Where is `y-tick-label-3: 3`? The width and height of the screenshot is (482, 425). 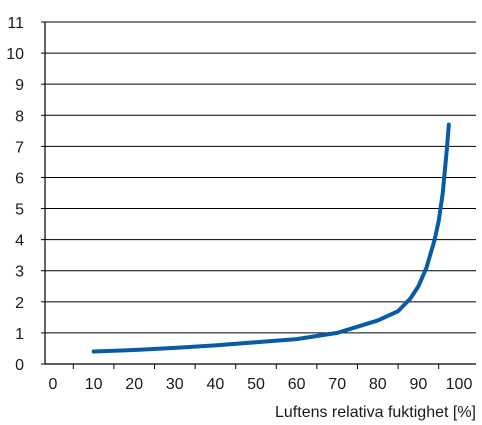 y-tick-label-3: 3 is located at coordinates (19, 272).